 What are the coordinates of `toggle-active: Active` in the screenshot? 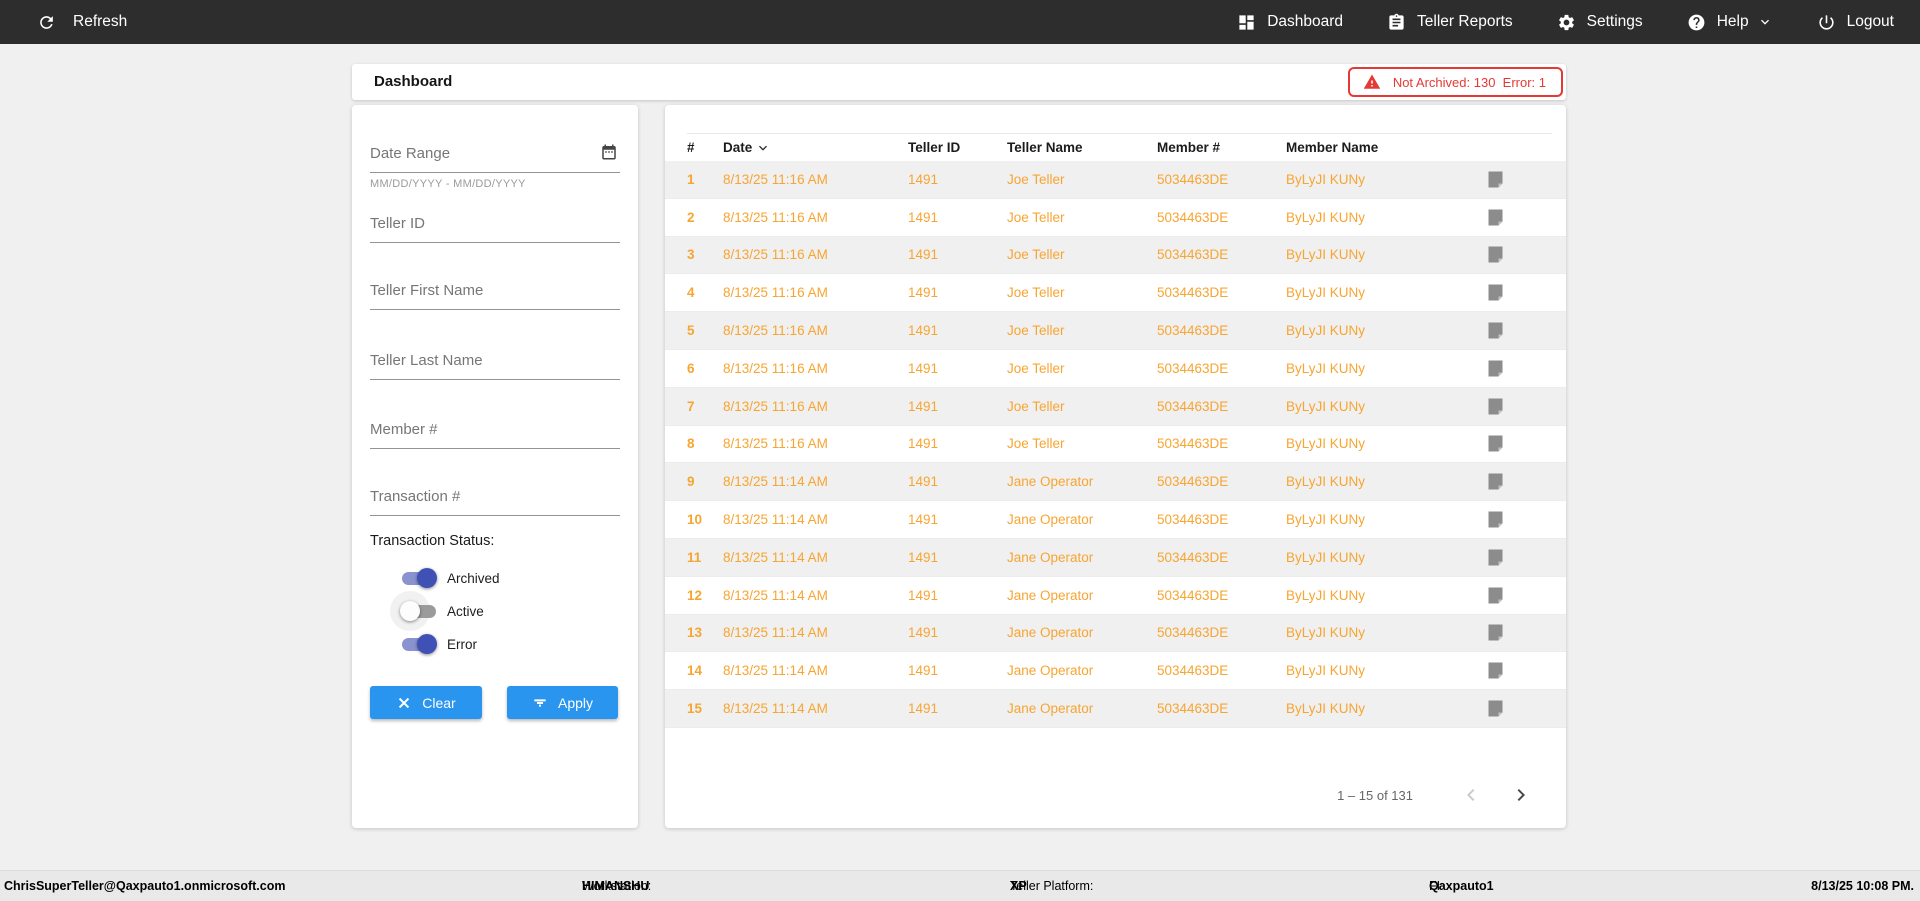 It's located at (437, 611).